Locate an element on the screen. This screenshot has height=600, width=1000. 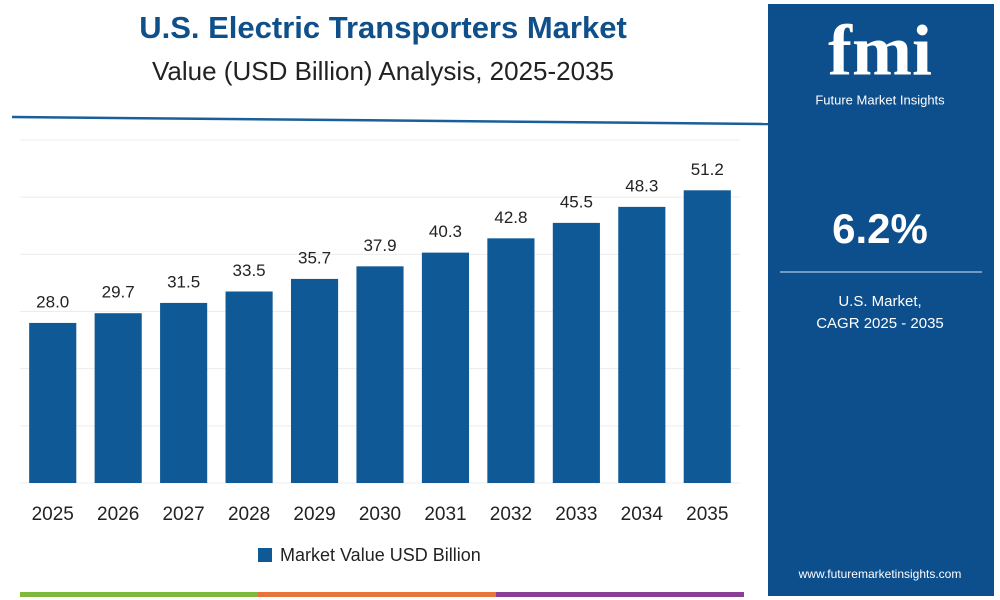
value-label: 35.7 is located at coordinates (314, 257).